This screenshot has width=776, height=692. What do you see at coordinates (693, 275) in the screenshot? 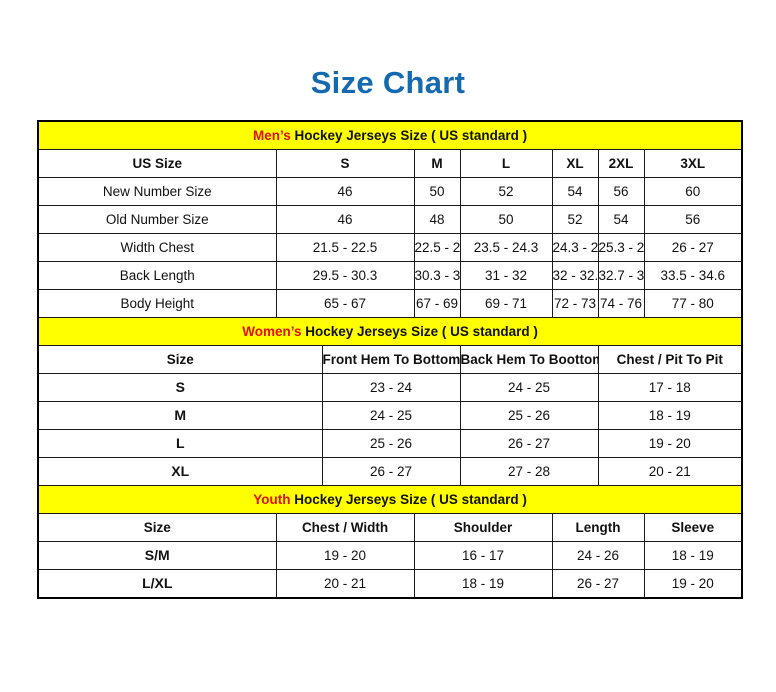
I see `table-cell: 33.5 - 34.6` at bounding box center [693, 275].